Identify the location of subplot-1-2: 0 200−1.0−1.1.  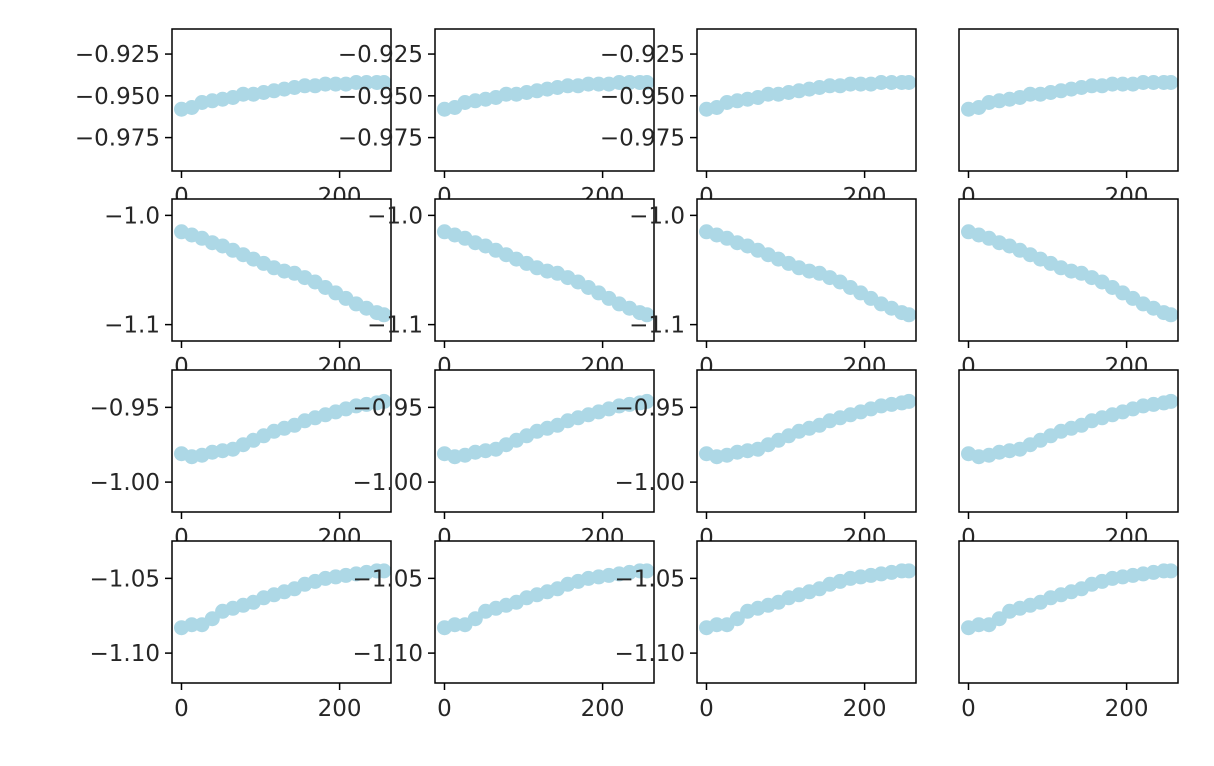
(773, 289).